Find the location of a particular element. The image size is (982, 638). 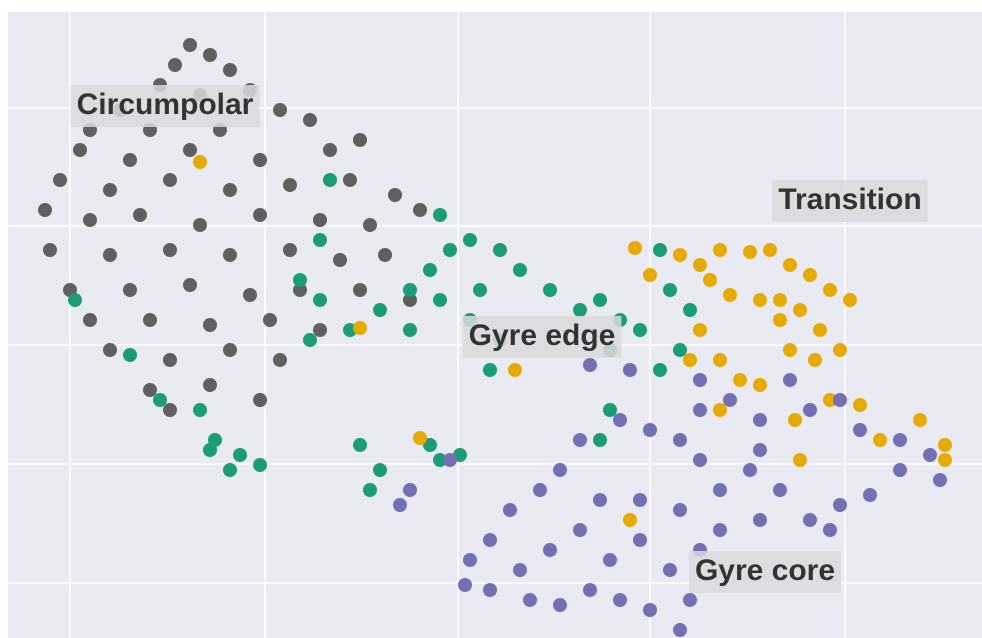

cluster-label: Transition is located at coordinates (849, 199).